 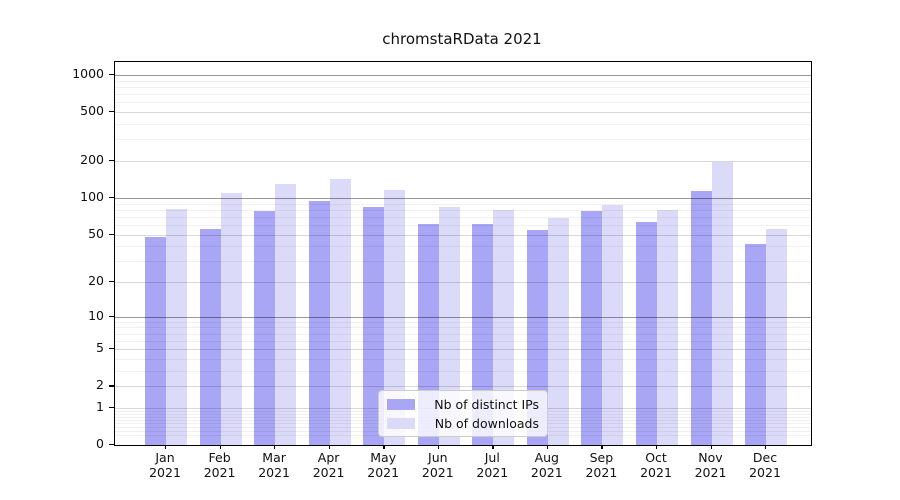 I want to click on y-tick-label: 200, so click(x=92, y=159).